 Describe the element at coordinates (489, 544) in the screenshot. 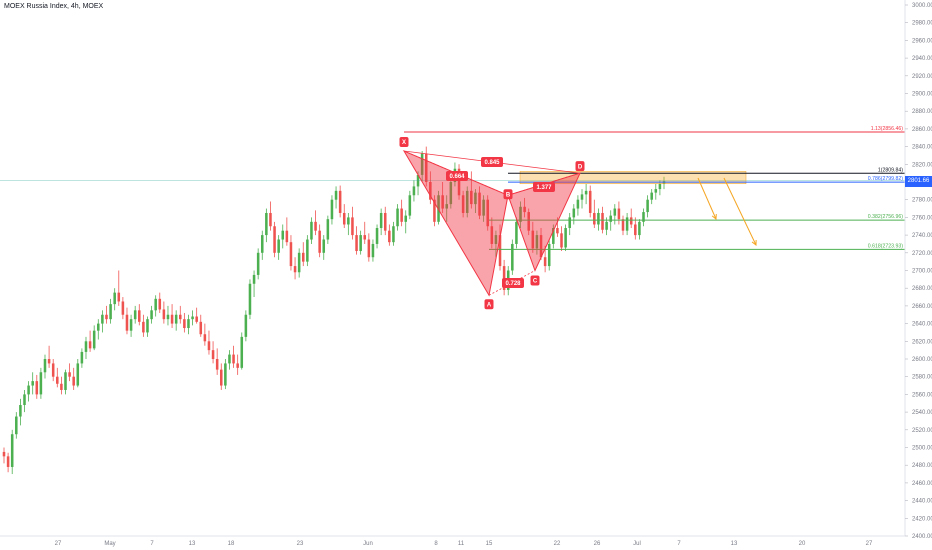

I see `time-tick-label: 15` at that location.